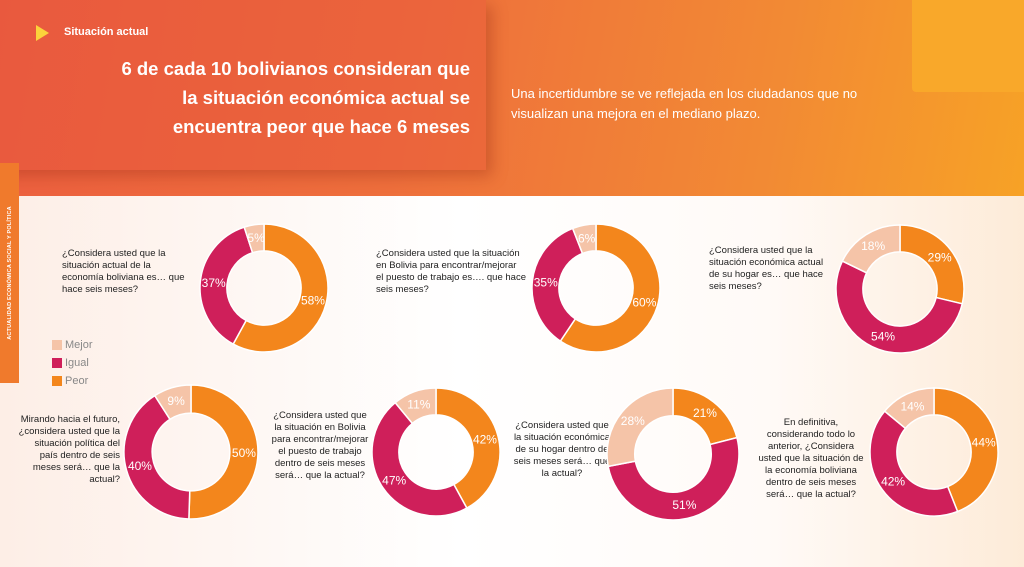 This screenshot has width=1024, height=567. What do you see at coordinates (546, 283) in the screenshot?
I see `donut-value-label: 35%` at bounding box center [546, 283].